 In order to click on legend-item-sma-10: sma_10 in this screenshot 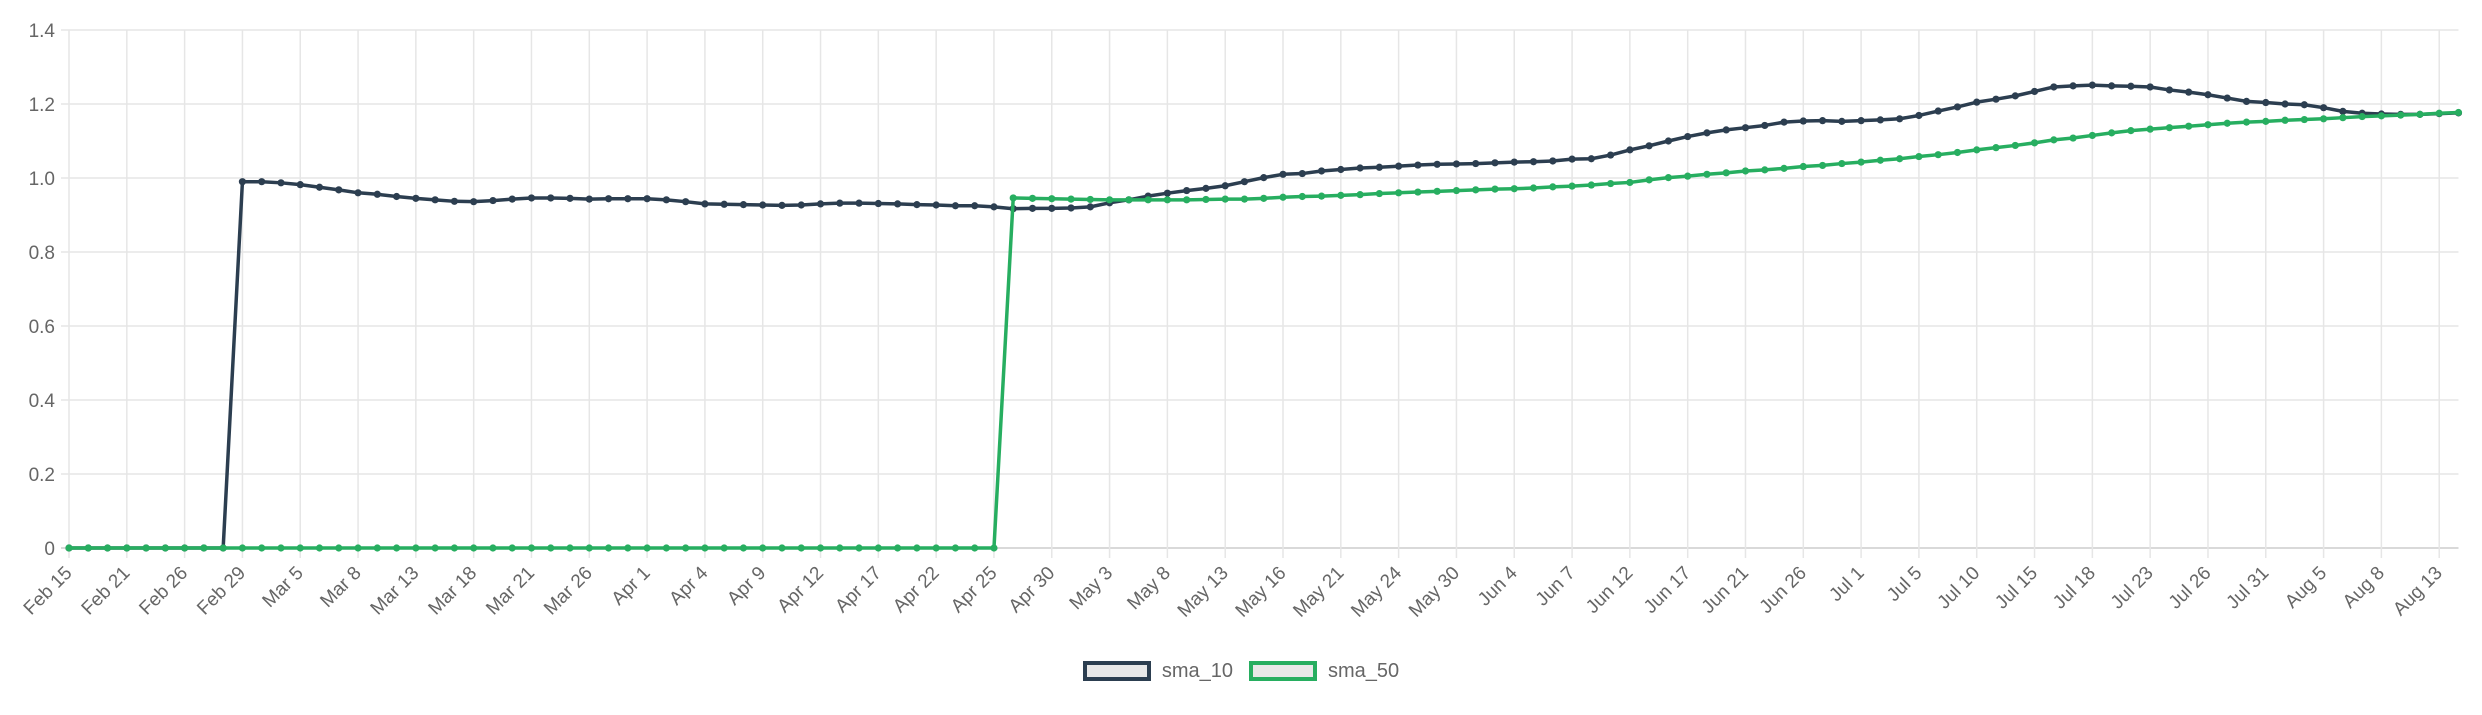, I will do `click(1157, 671)`.